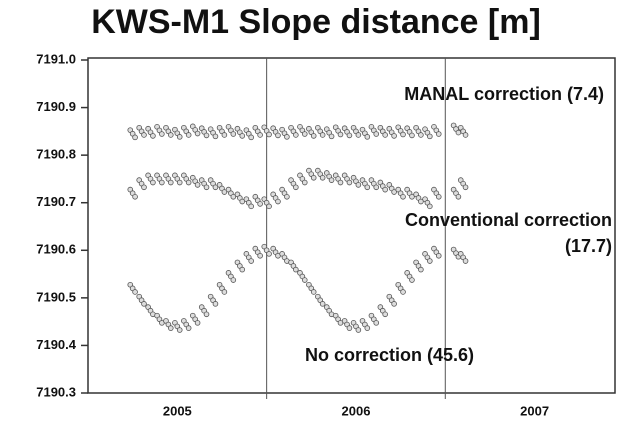  I want to click on annotation: Conventional correction, so click(508, 220).